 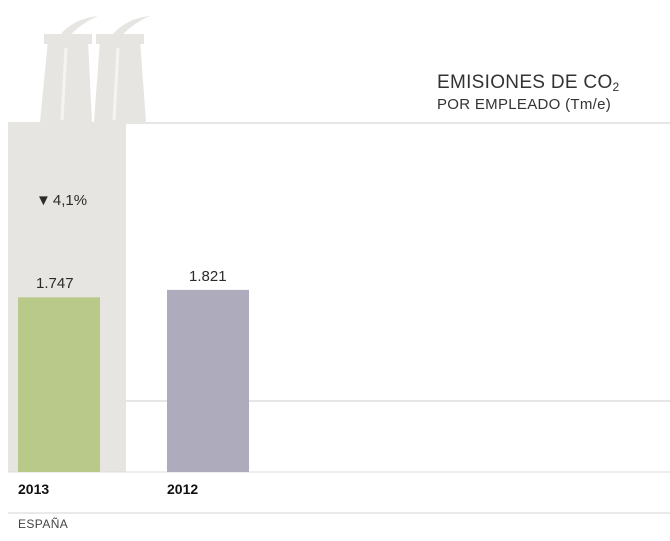 I want to click on chart-subtitle: POR EMPLEADO (Tm/e), so click(x=524, y=104).